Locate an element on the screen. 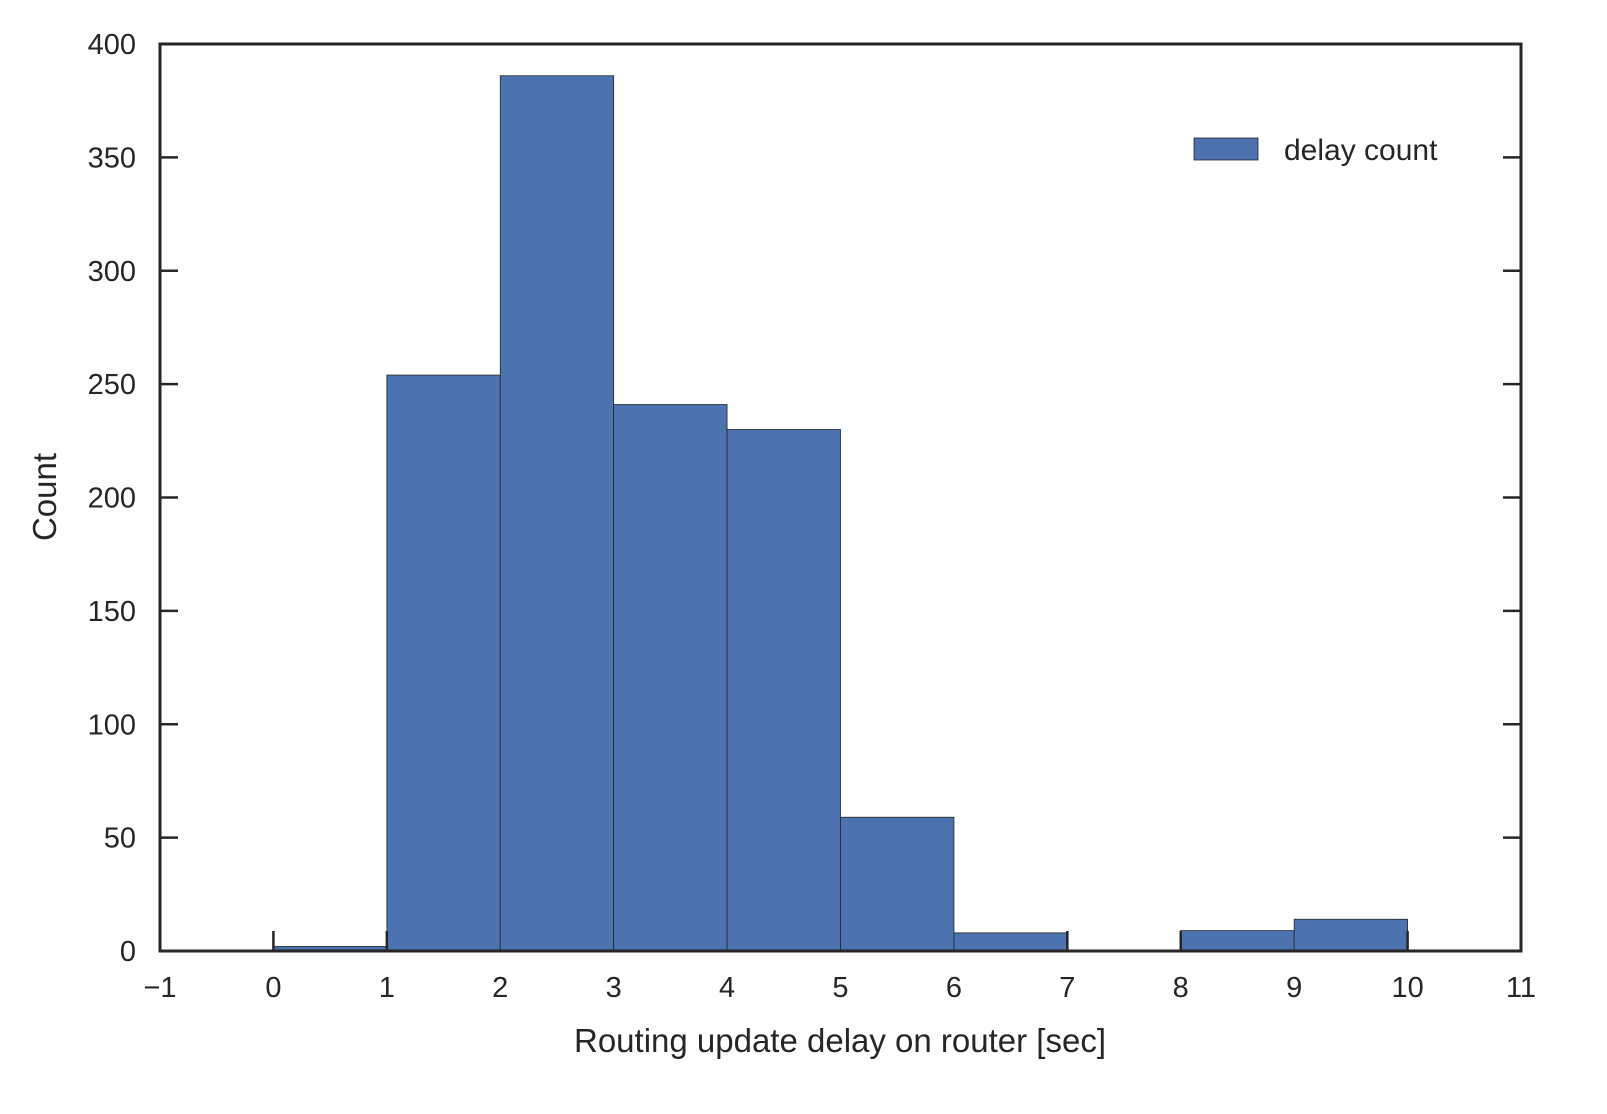 The width and height of the screenshot is (1607, 1114). y-tick-label: 150 is located at coordinates (112, 612).